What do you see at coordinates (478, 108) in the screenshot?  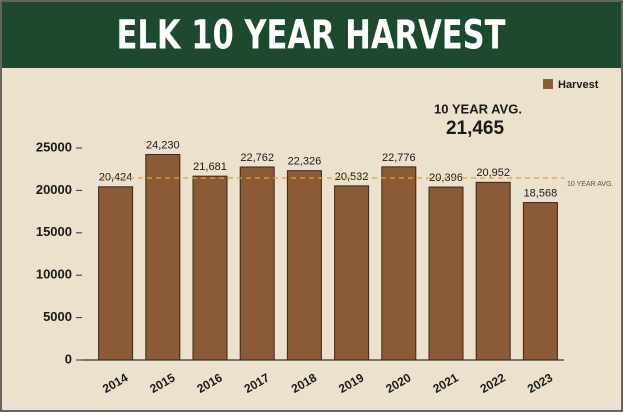 I see `average-title: 10 YEAR AVG.` at bounding box center [478, 108].